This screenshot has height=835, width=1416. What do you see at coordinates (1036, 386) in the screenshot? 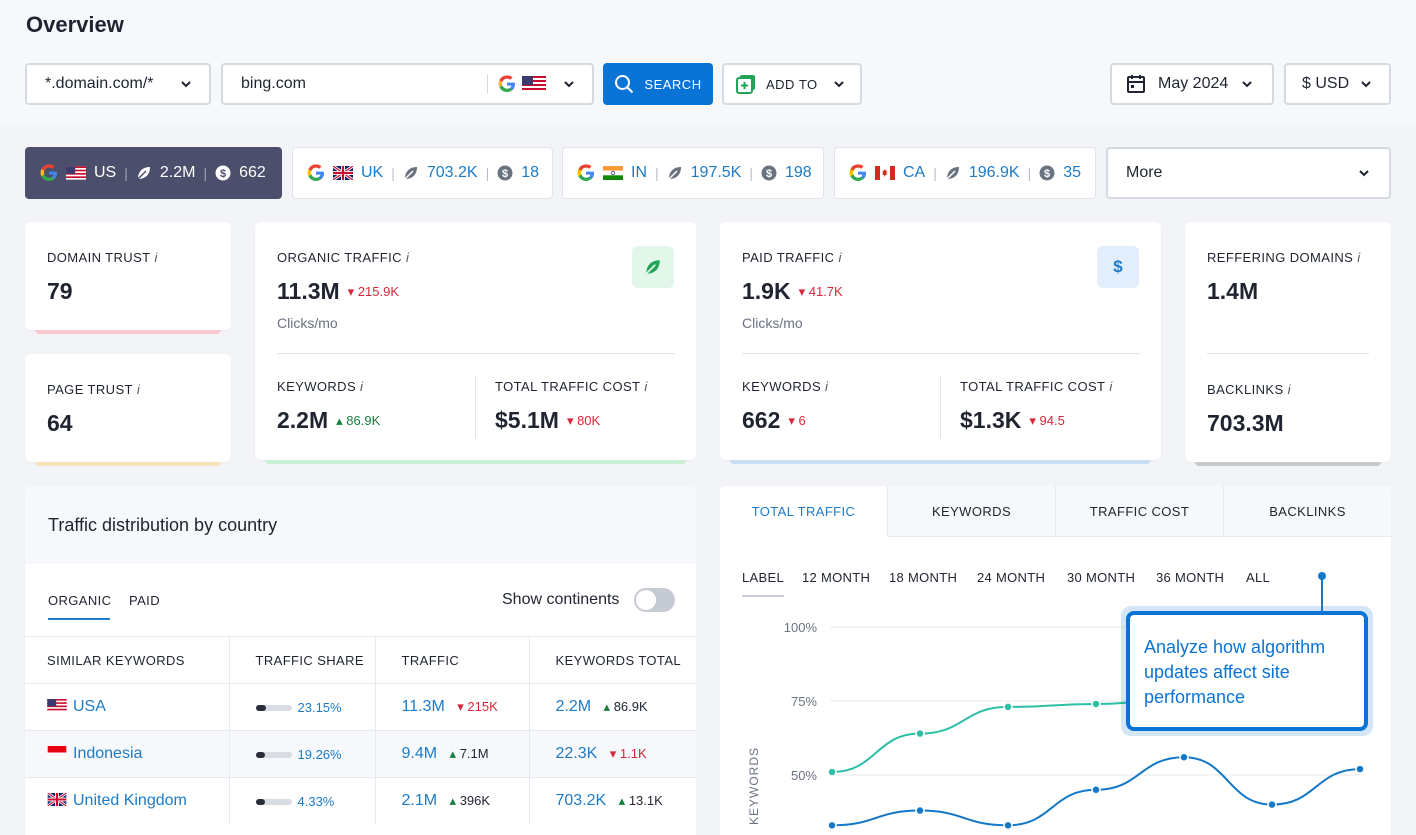
I see `paid-cost-label: TOTAL TRAFFIC COST i` at bounding box center [1036, 386].